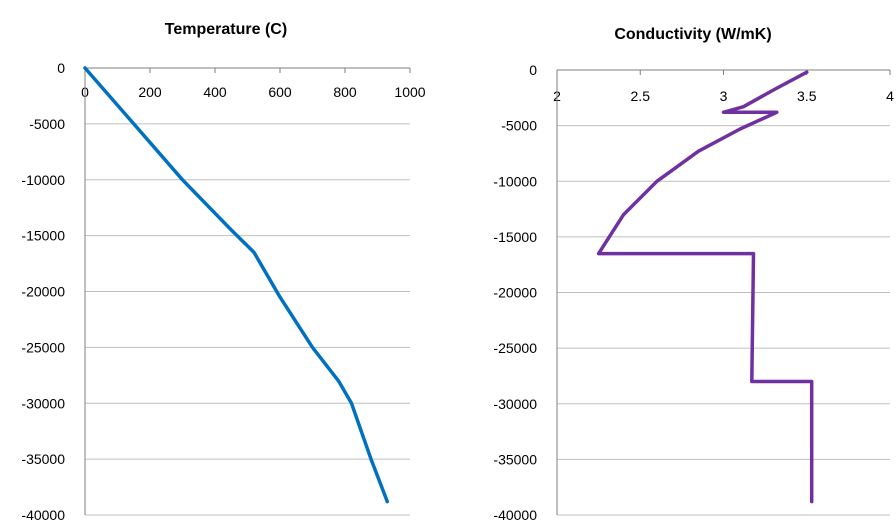 This screenshot has width=896, height=520. What do you see at coordinates (641, 96) in the screenshot?
I see `x-tick-label: 2.5` at bounding box center [641, 96].